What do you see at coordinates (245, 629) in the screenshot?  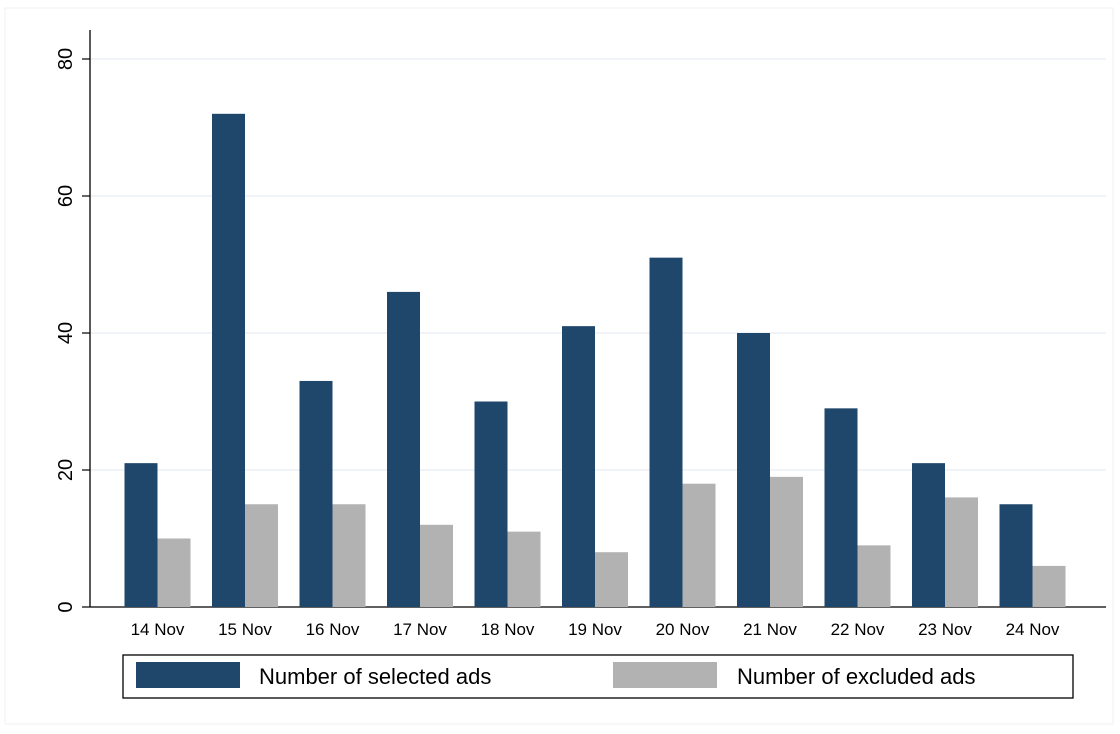 I see `x-tick-label: 15 Nov` at bounding box center [245, 629].